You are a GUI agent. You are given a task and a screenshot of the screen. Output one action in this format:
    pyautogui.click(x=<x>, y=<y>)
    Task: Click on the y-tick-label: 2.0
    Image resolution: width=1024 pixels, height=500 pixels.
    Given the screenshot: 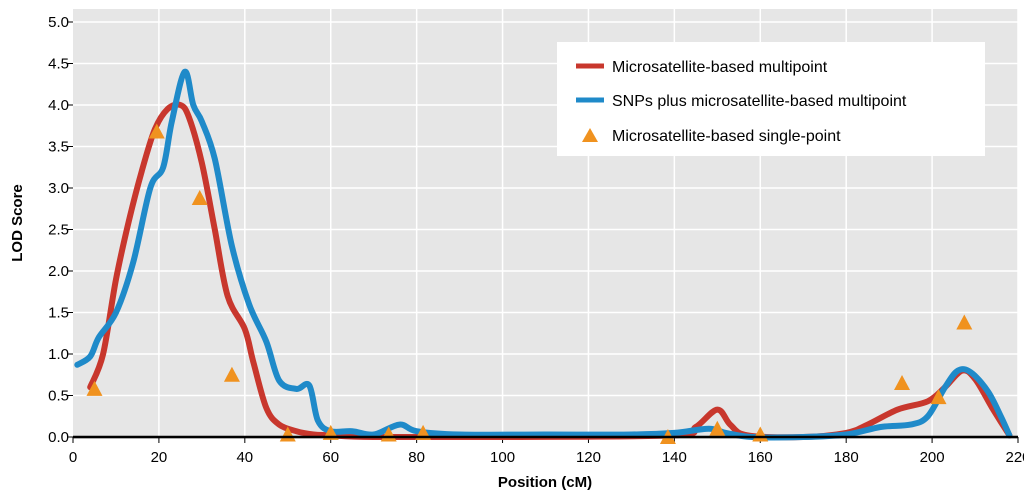 What is the action you would take?
    pyautogui.click(x=58, y=271)
    